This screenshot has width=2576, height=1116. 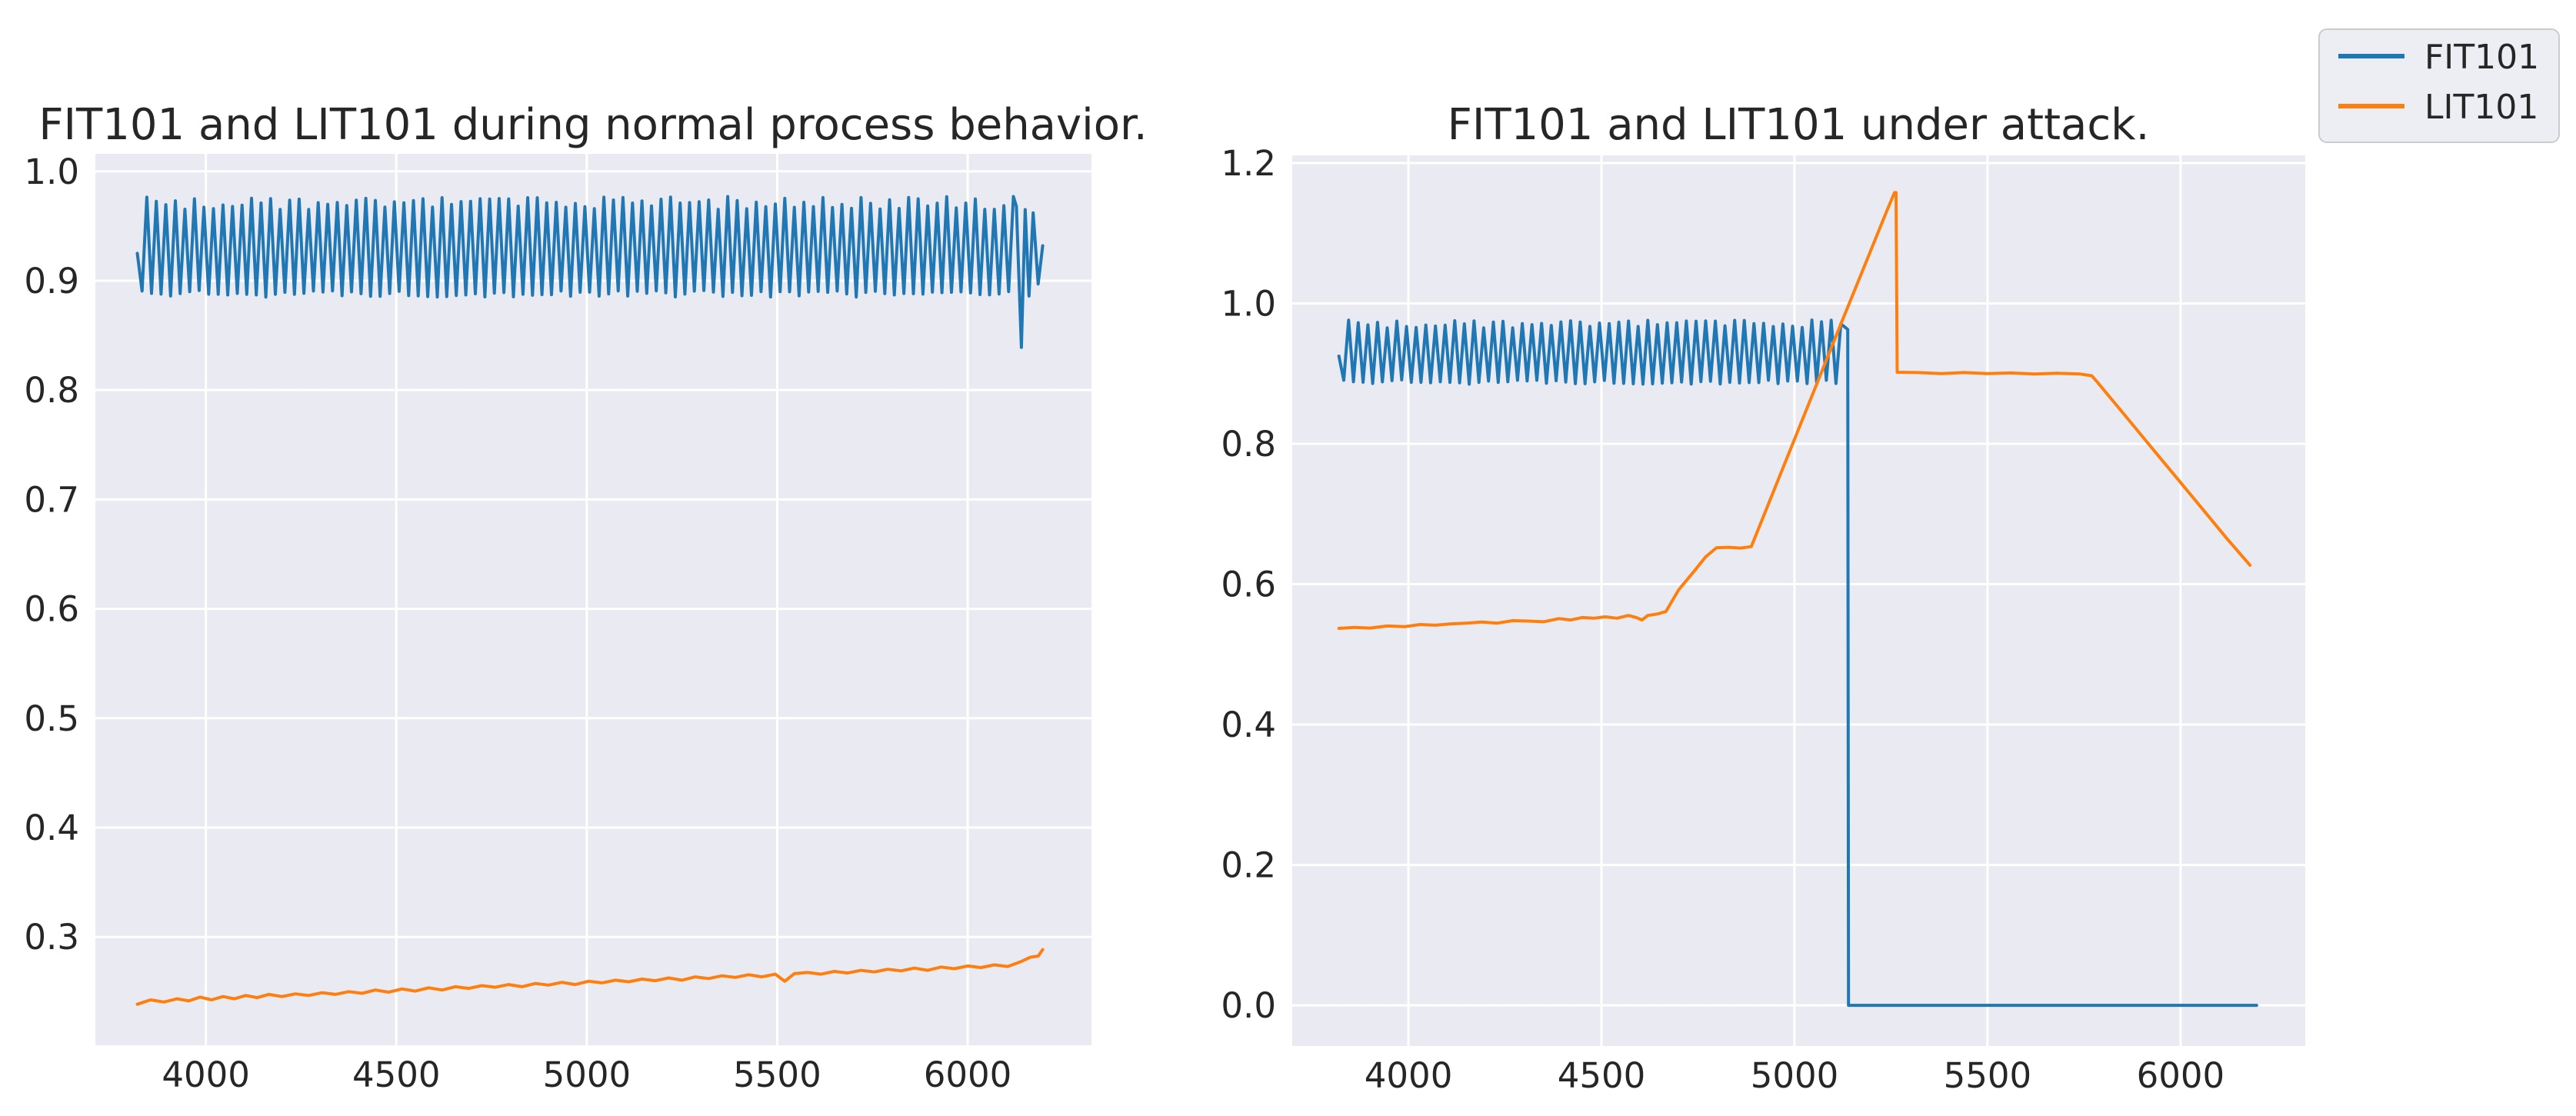 I want to click on y-tick-label: 1.2, so click(x=1248, y=163).